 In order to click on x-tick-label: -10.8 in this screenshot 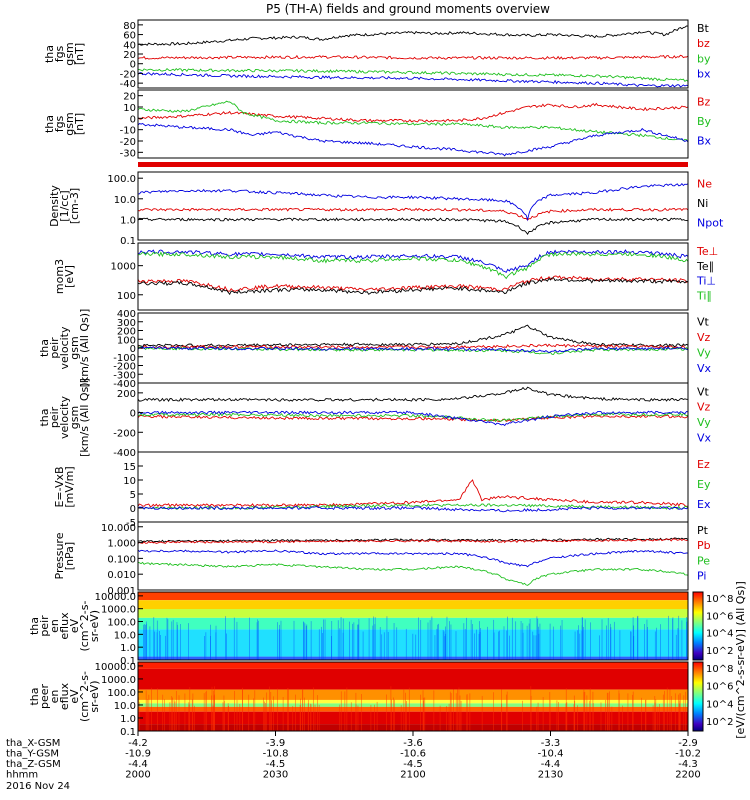, I will do `click(276, 754)`.